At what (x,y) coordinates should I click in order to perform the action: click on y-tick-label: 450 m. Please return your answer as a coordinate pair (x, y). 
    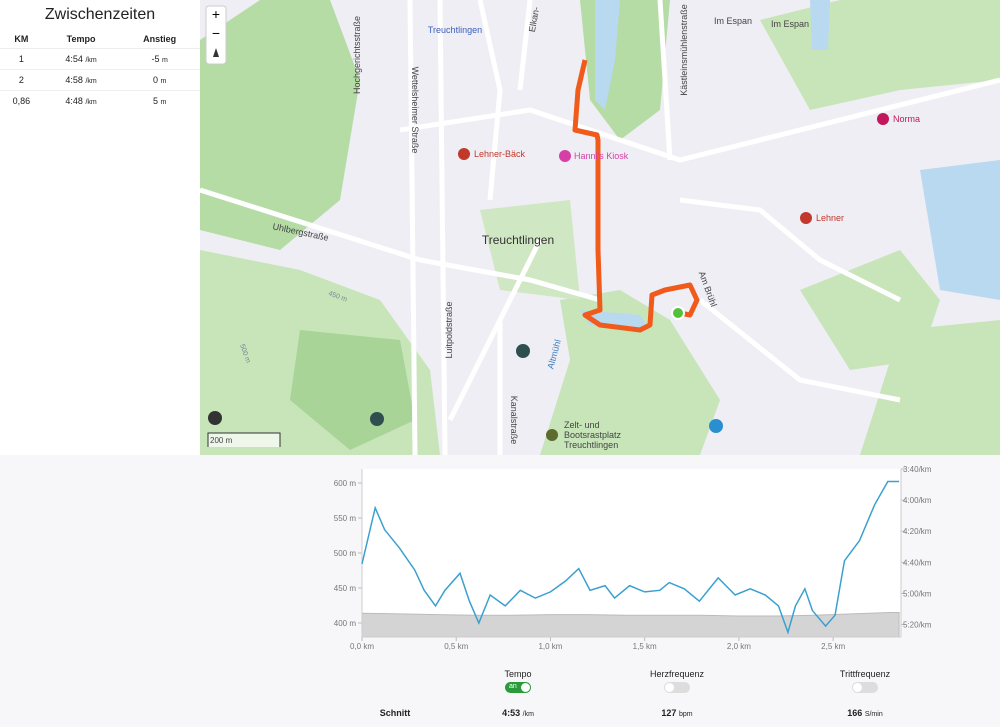
    Looking at the image, I should click on (345, 588).